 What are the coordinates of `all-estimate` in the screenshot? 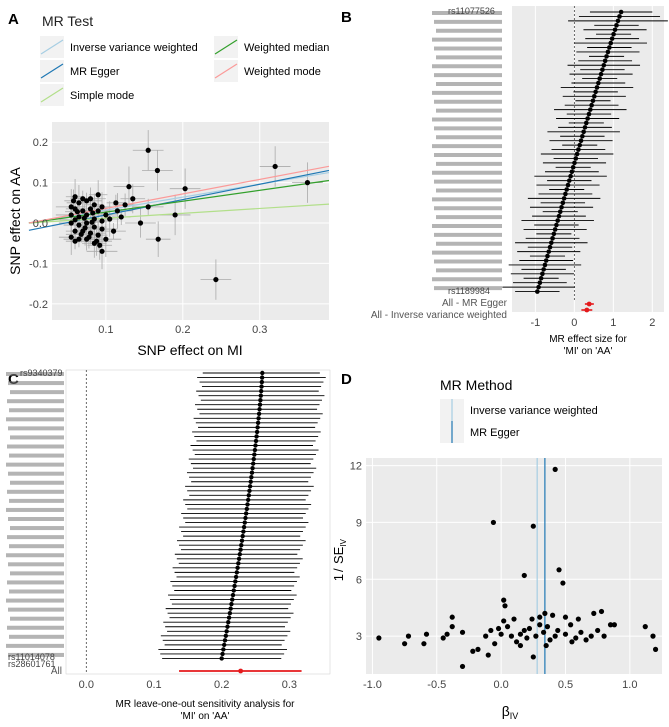 It's located at (241, 671).